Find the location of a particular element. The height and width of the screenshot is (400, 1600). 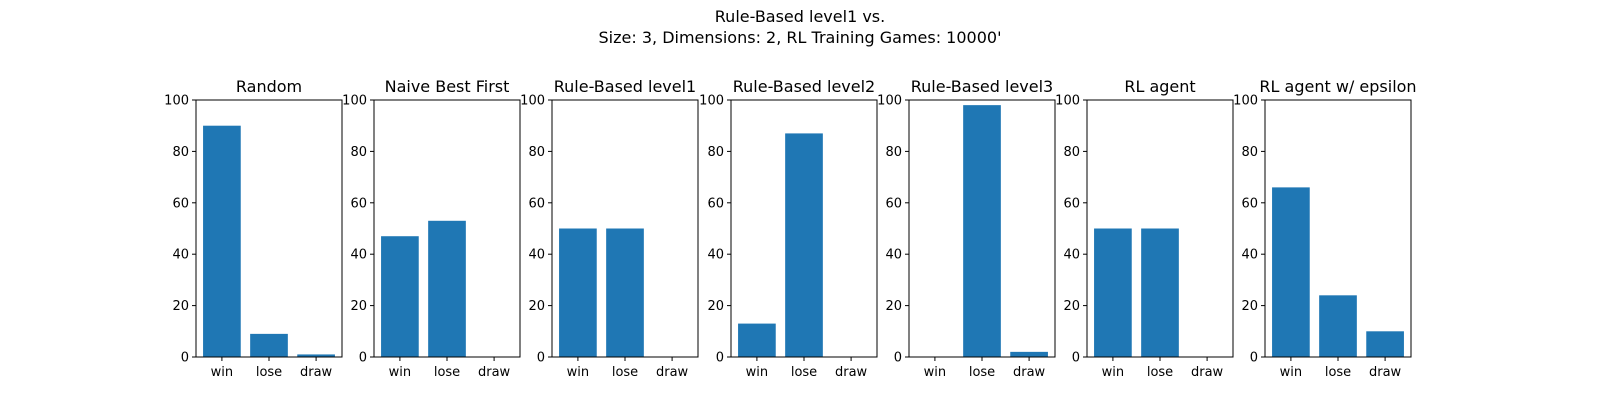

subplot-title: RL agent is located at coordinates (1159, 86).